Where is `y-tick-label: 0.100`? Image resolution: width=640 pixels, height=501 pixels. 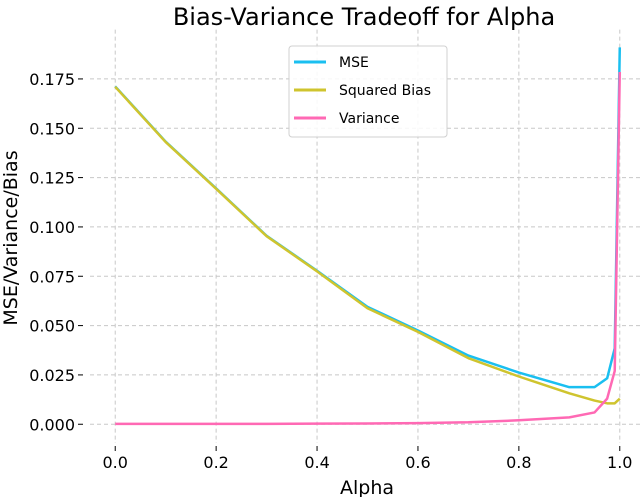
y-tick-label: 0.100 is located at coordinates (52, 227).